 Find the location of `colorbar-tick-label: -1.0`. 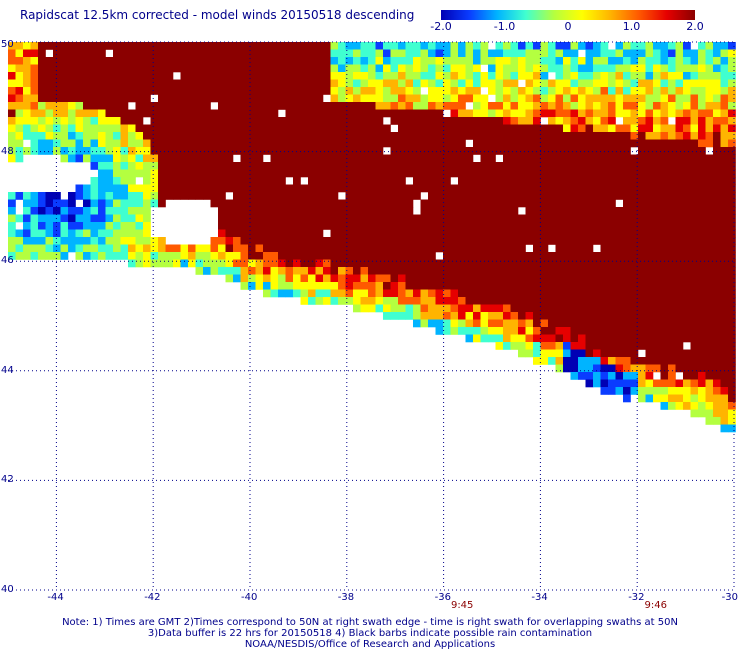

colorbar-tick-label: -1.0 is located at coordinates (504, 26).